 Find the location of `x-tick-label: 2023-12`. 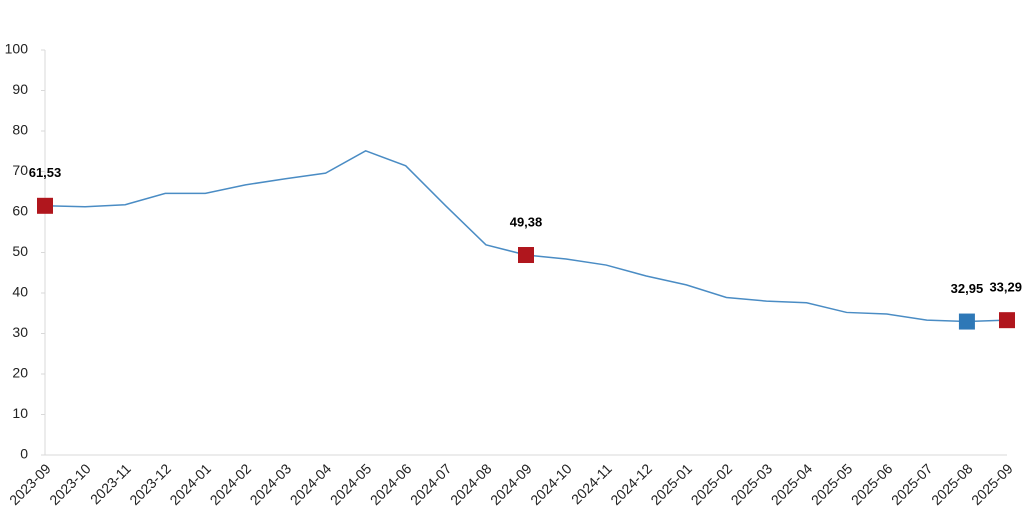

x-tick-label: 2023-12 is located at coordinates (150, 484).